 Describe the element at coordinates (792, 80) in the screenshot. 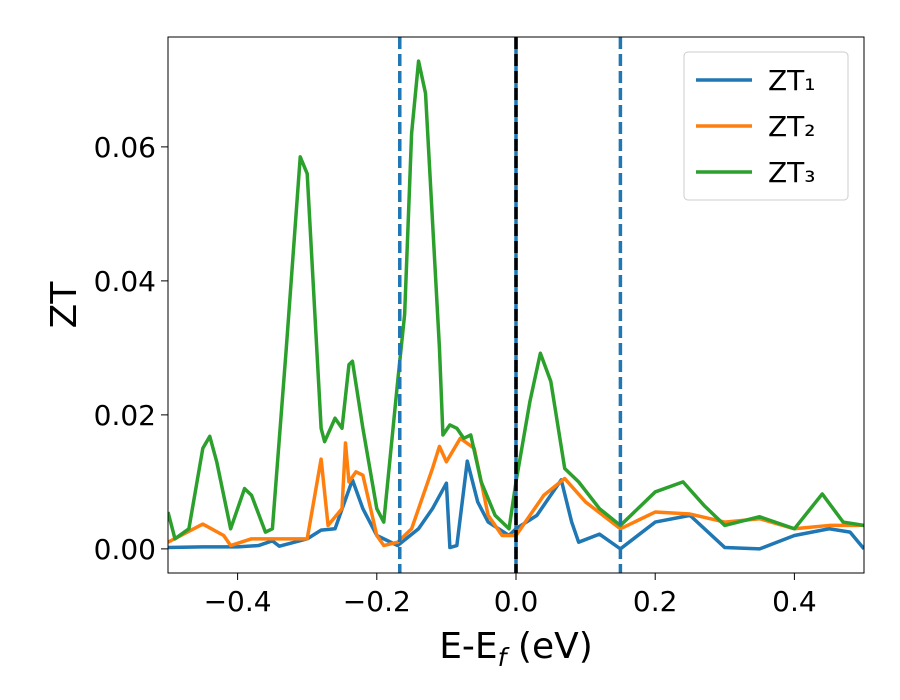

I see `legend-label: ZT₁` at that location.